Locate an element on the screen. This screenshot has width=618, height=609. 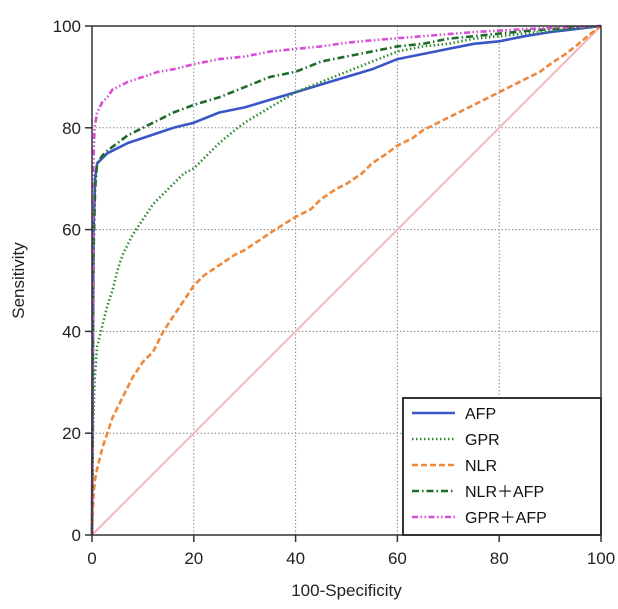
legend-label-4: GPR＋AFP is located at coordinates (506, 518).